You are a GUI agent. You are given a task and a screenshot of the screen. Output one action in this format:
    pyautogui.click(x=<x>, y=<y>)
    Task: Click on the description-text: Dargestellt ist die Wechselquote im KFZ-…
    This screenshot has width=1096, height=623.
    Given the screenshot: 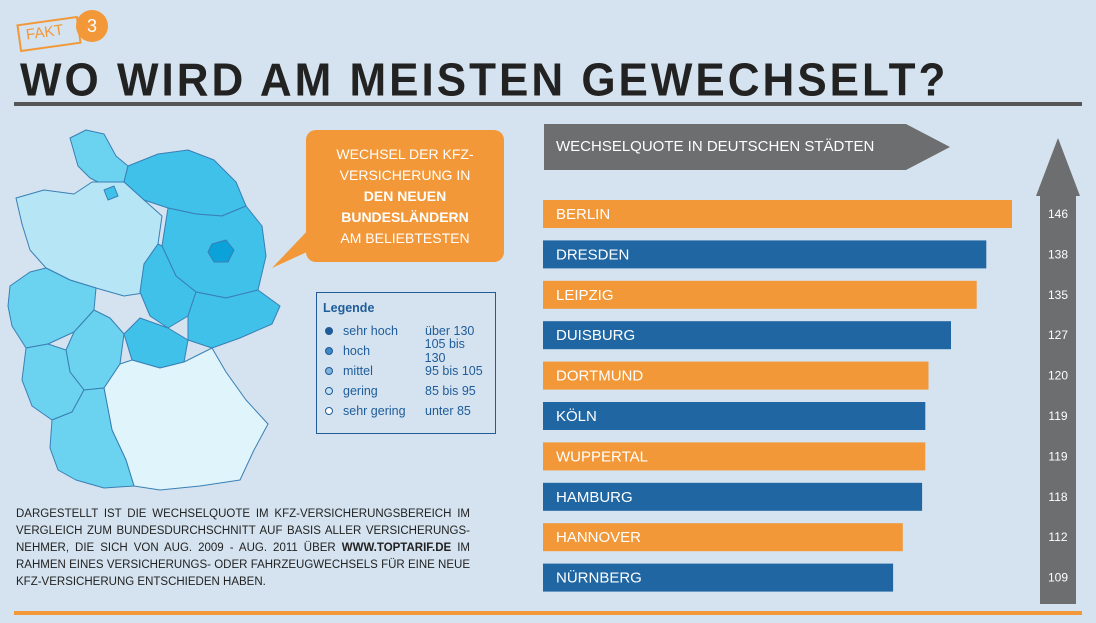 What is the action you would take?
    pyautogui.click(x=243, y=548)
    